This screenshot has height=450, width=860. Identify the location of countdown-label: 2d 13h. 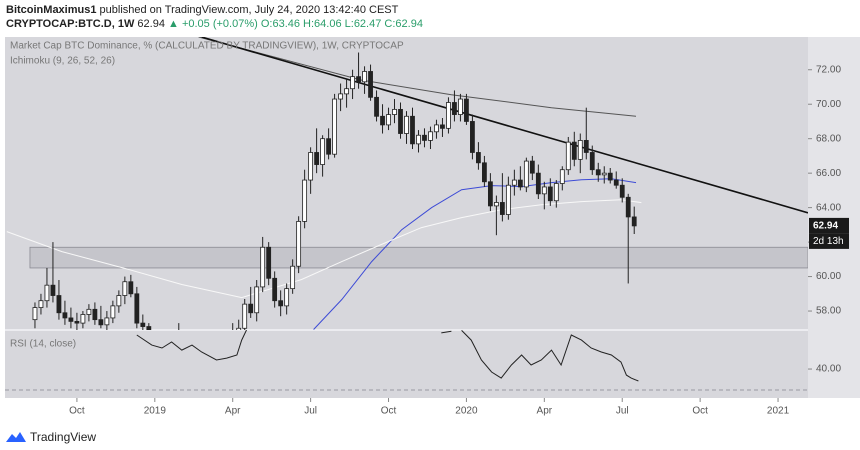
(828, 241).